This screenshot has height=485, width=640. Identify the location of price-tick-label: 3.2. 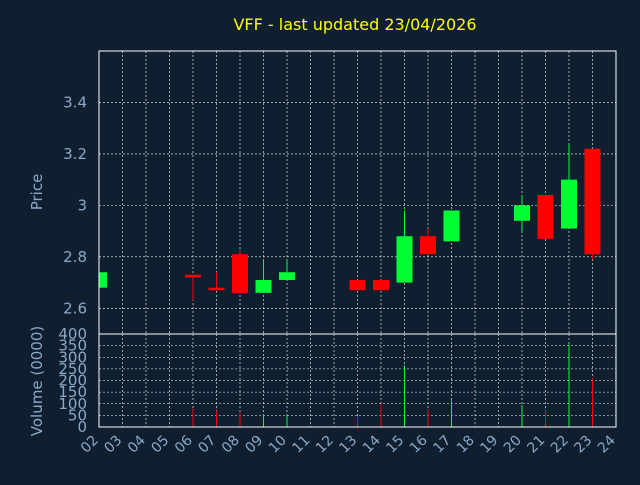
(75, 154).